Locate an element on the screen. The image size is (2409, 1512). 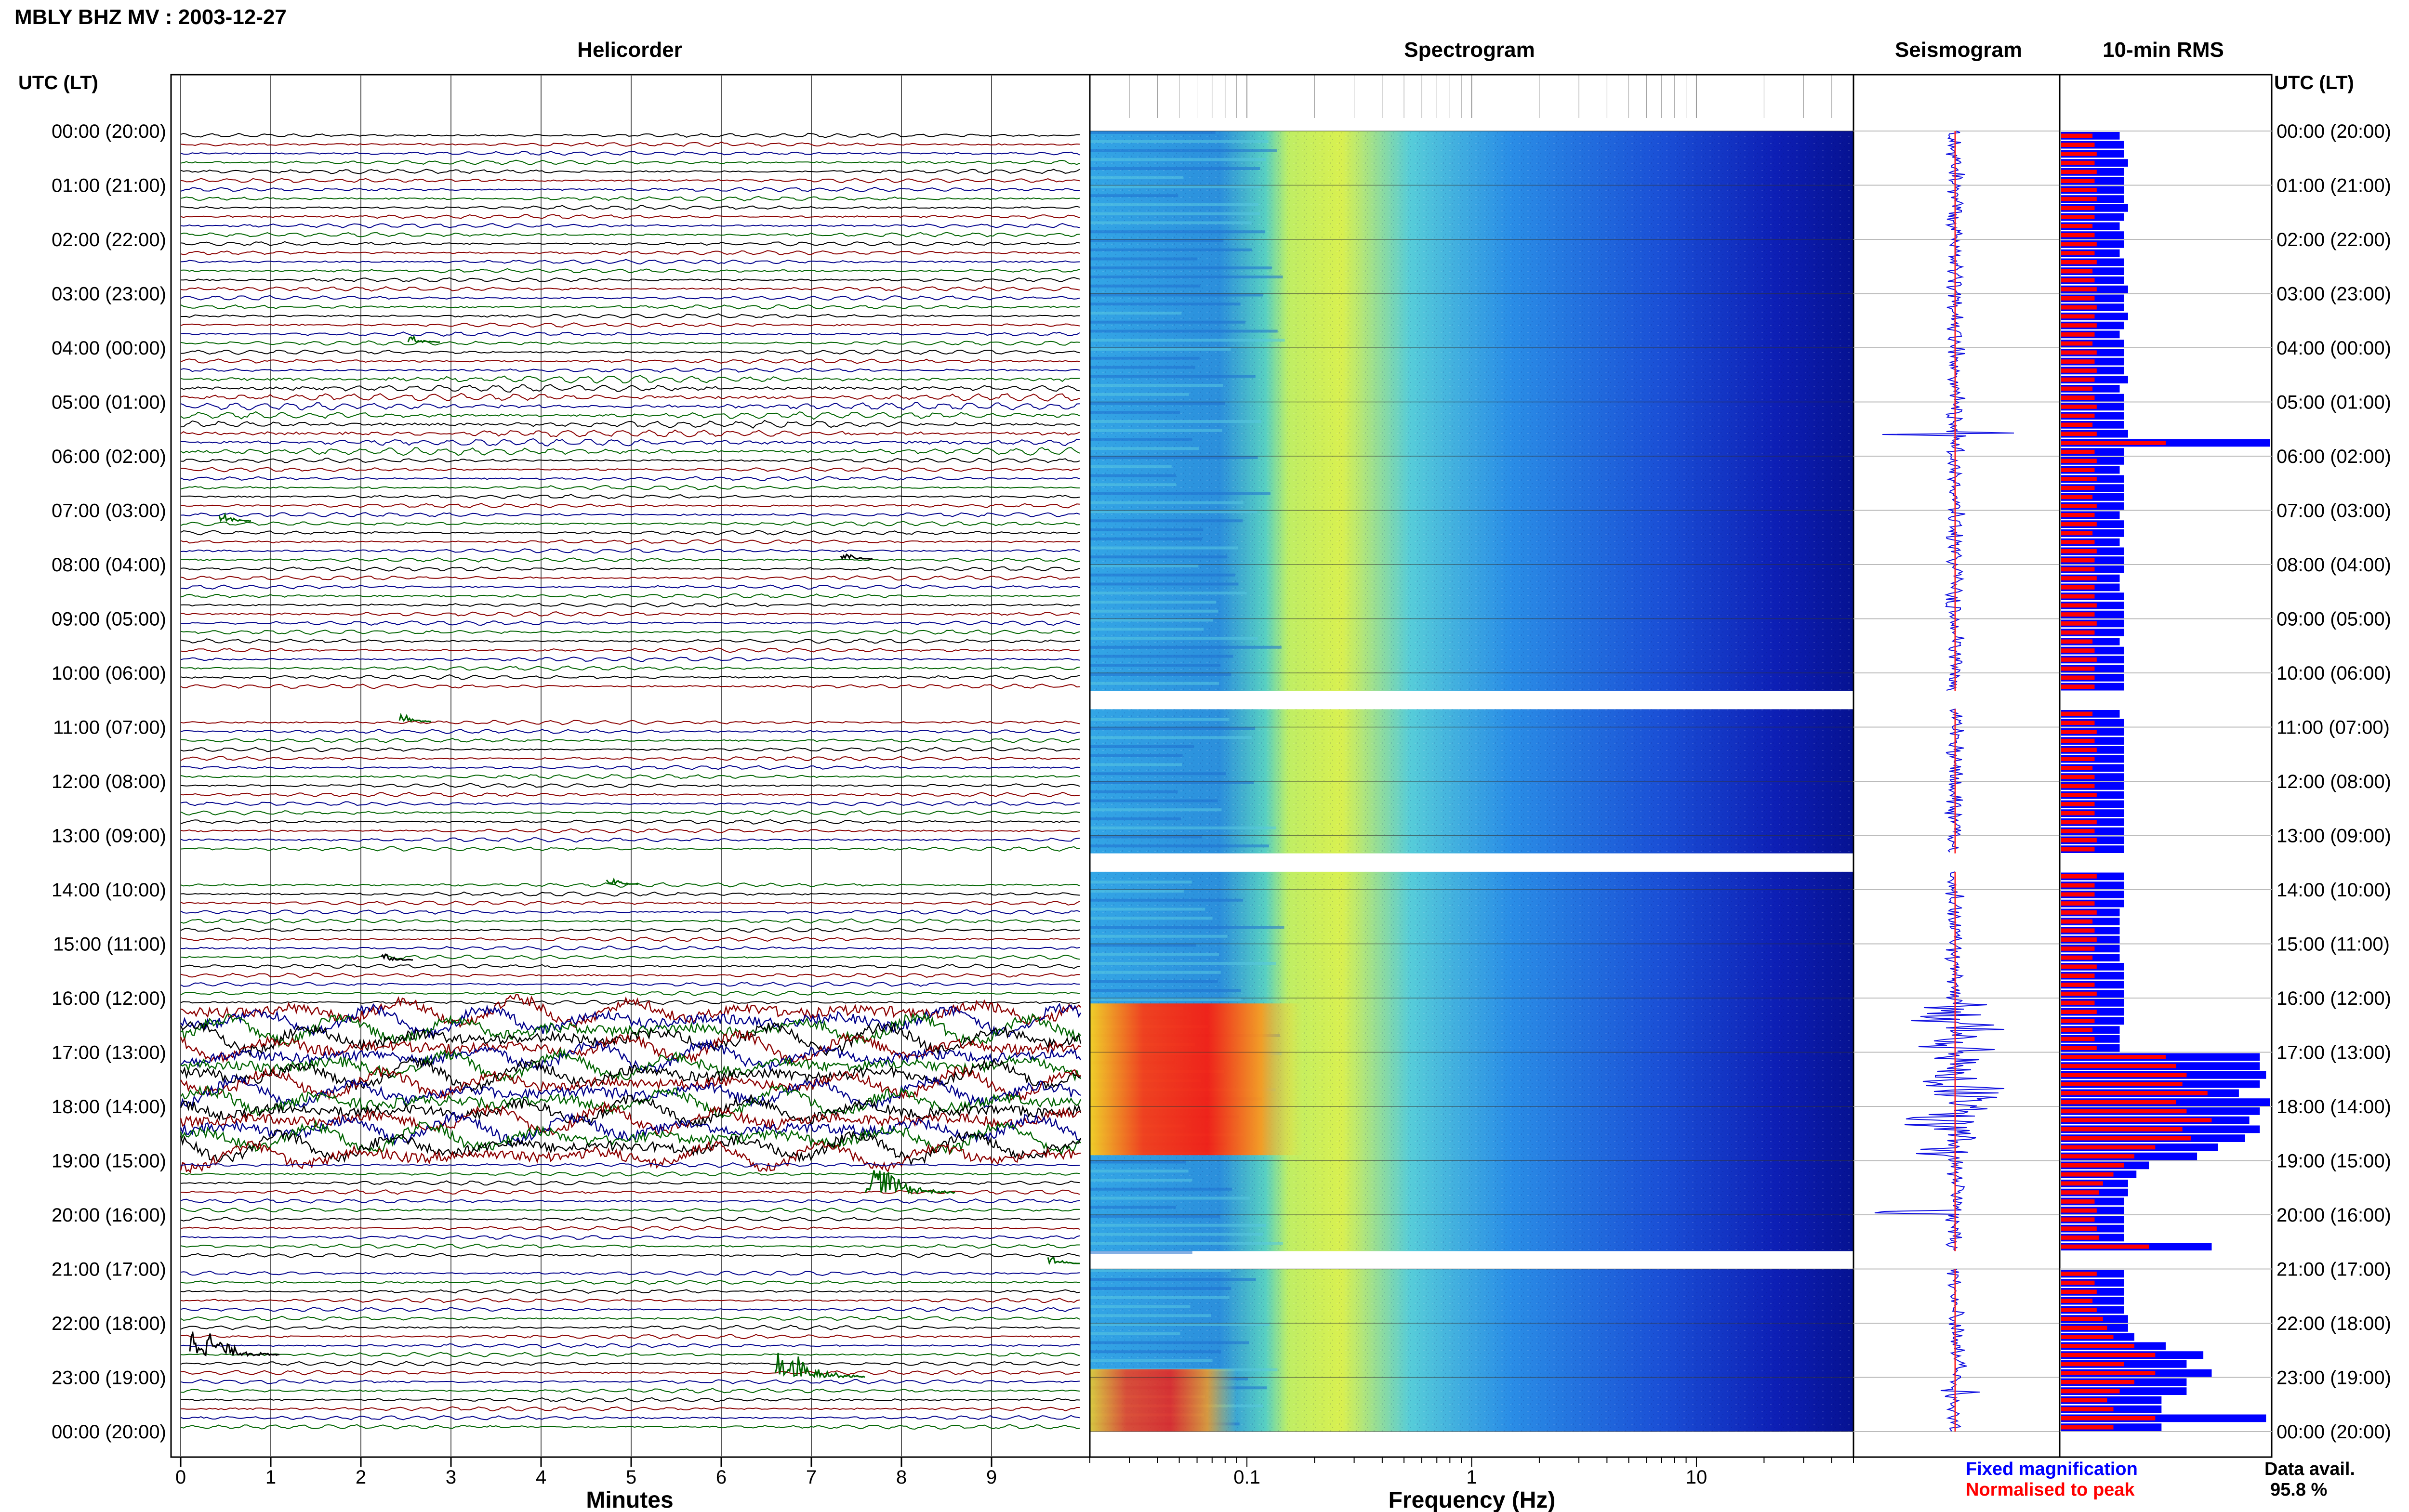
hour-label: 21:00 (17:00) is located at coordinates (109, 1269).